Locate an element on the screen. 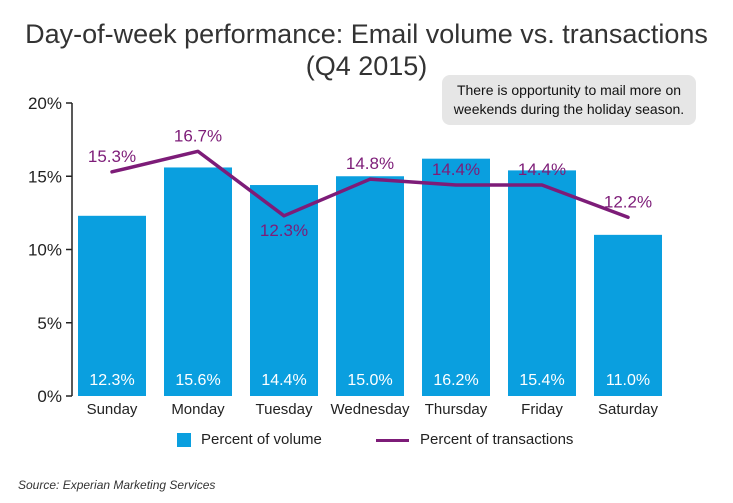 Image resolution: width=733 pixels, height=503 pixels. line-value-label: 14.8% is located at coordinates (370, 163).